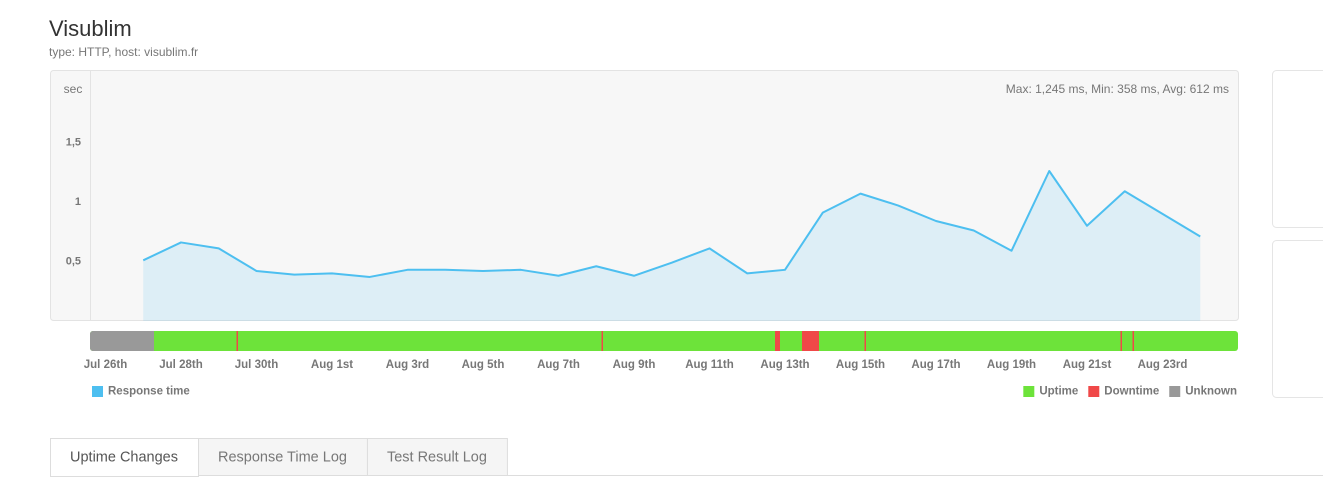 The height and width of the screenshot is (489, 1323). Describe the element at coordinates (483, 365) in the screenshot. I see `x-tick-label: Aug 5th` at that location.